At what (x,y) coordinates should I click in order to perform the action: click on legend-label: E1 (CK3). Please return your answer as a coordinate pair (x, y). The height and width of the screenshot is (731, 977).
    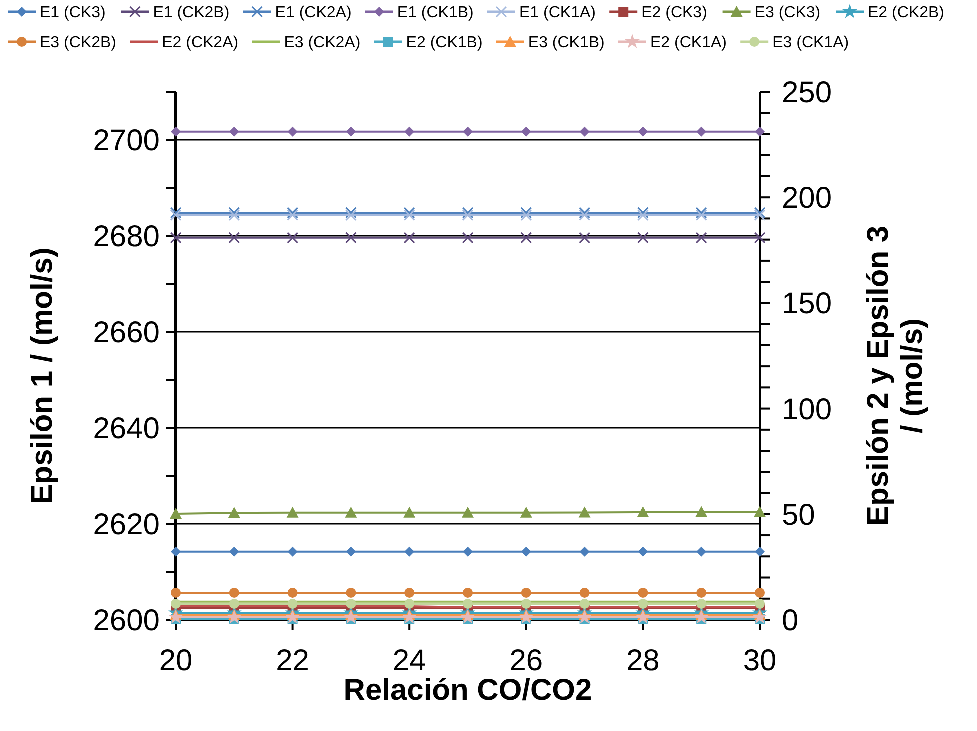
    Looking at the image, I should click on (73, 13).